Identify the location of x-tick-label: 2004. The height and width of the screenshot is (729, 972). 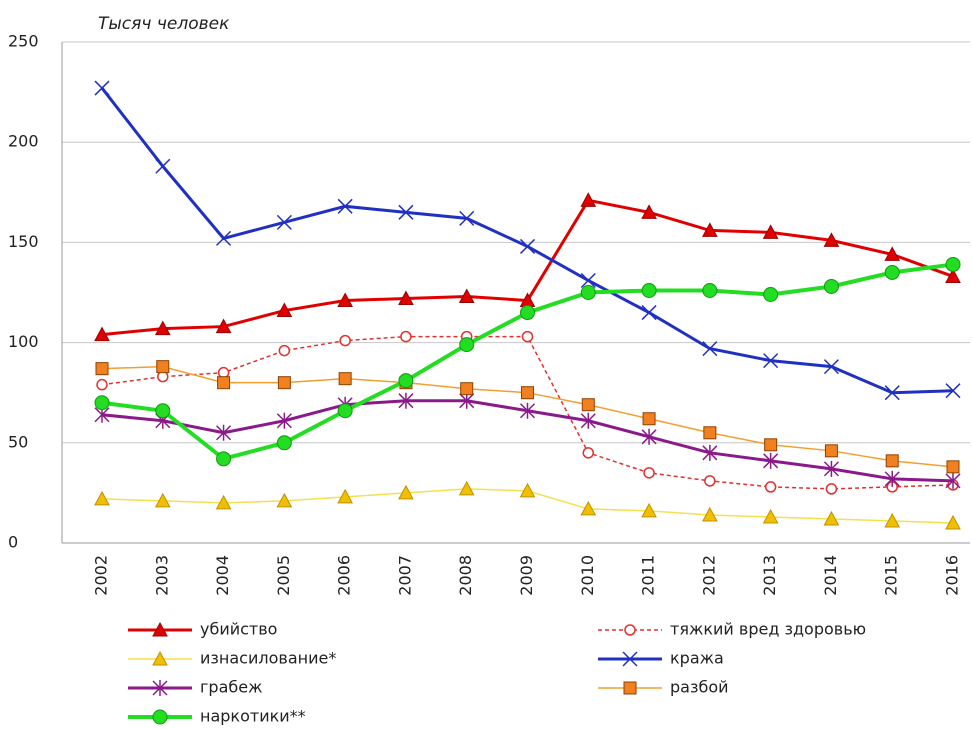
(222, 575).